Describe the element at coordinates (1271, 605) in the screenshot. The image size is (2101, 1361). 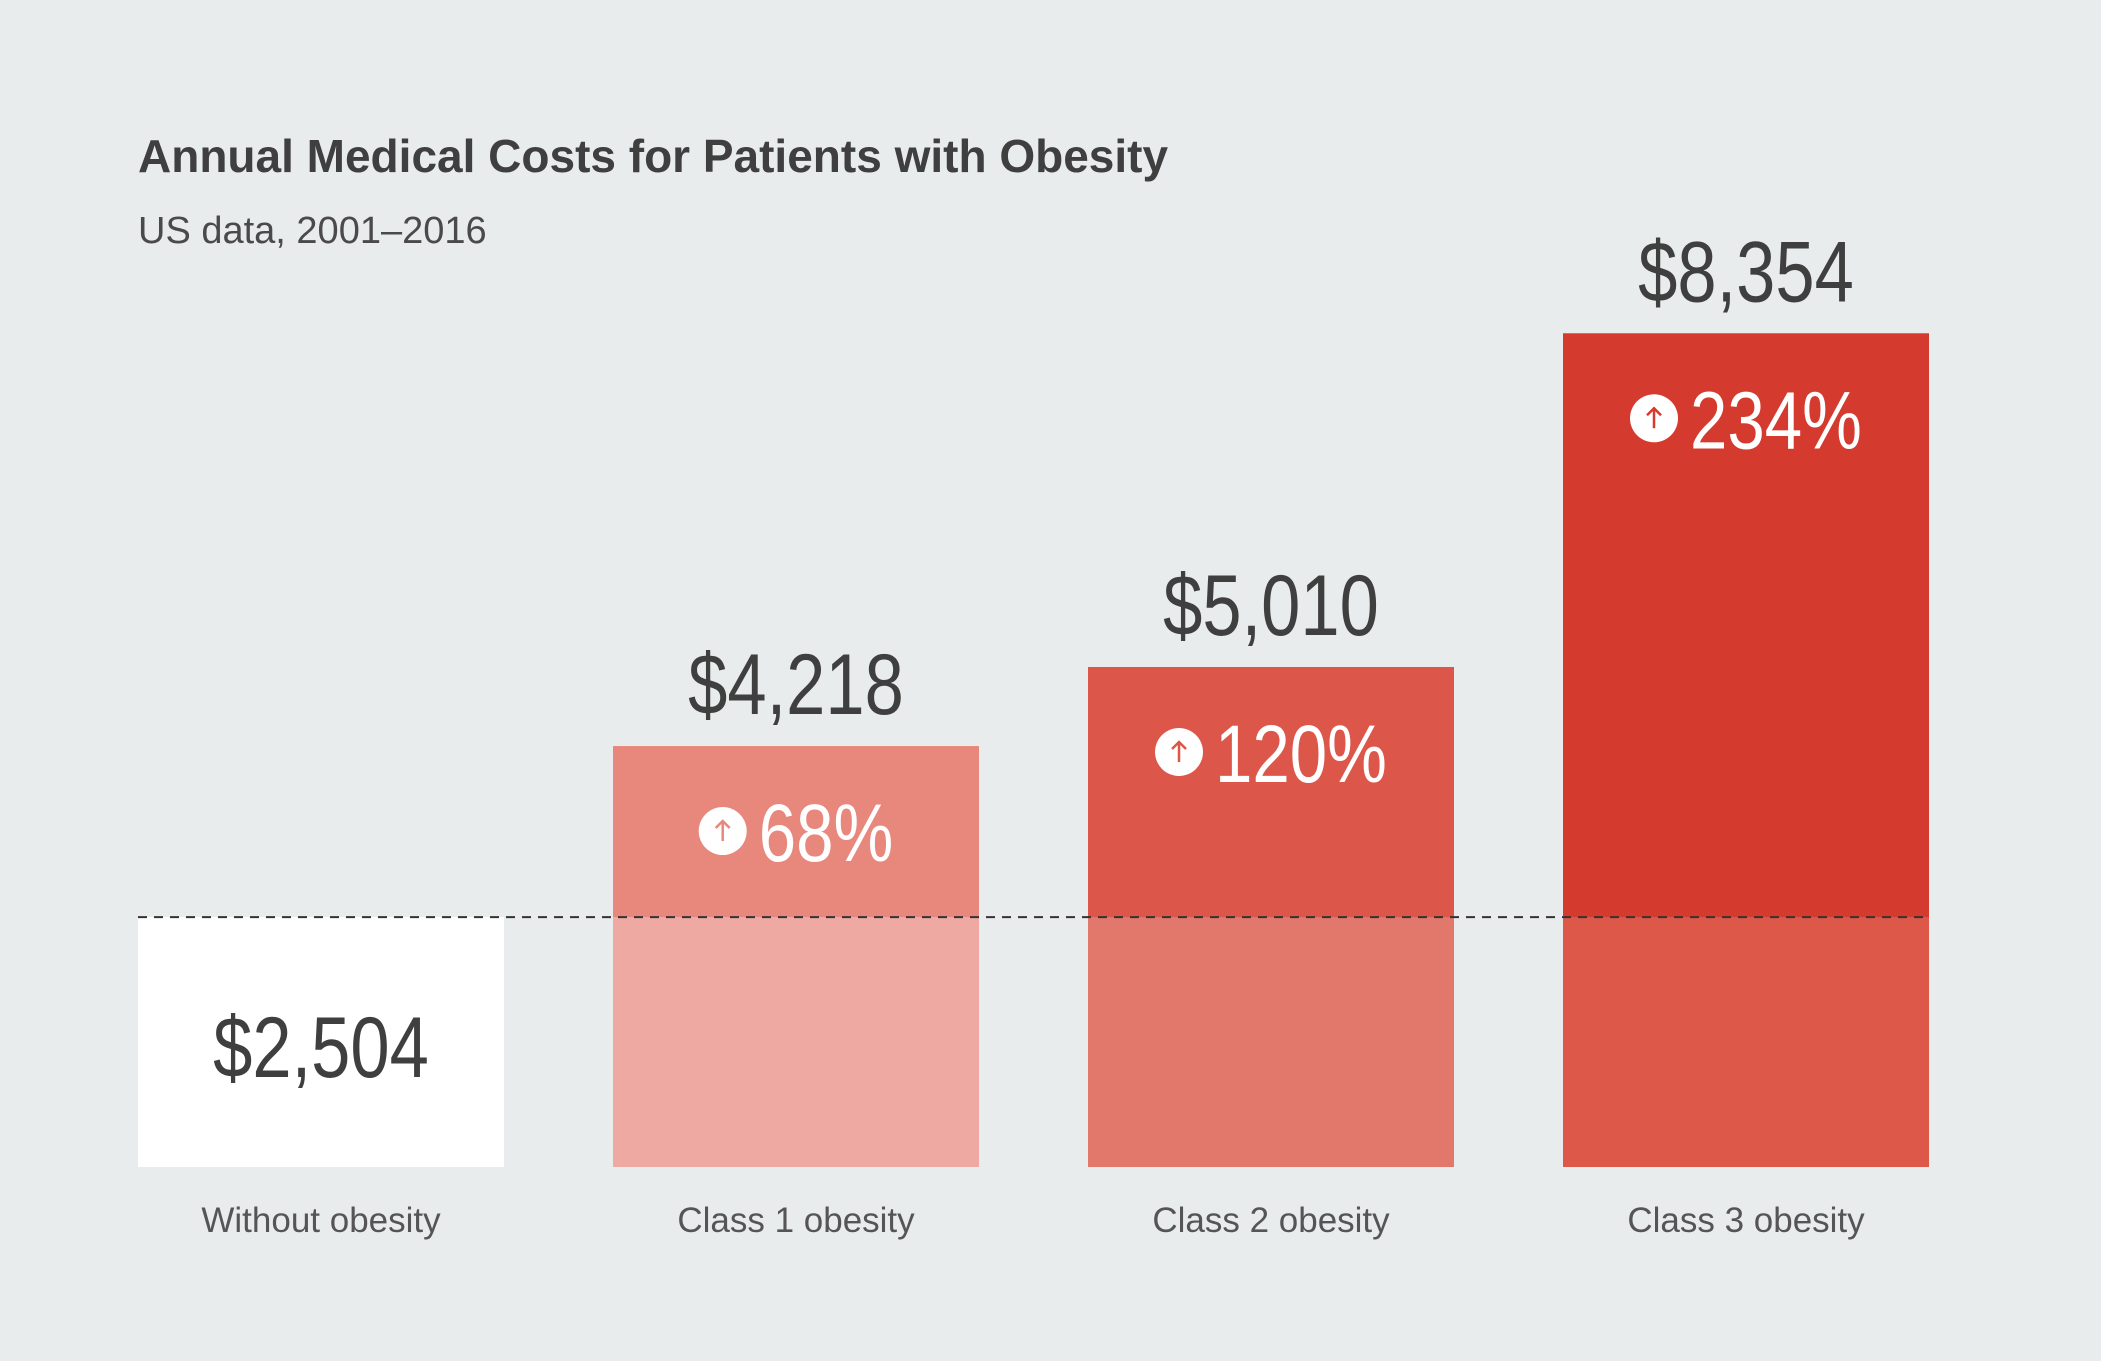
I see `value-label: $5,010` at that location.